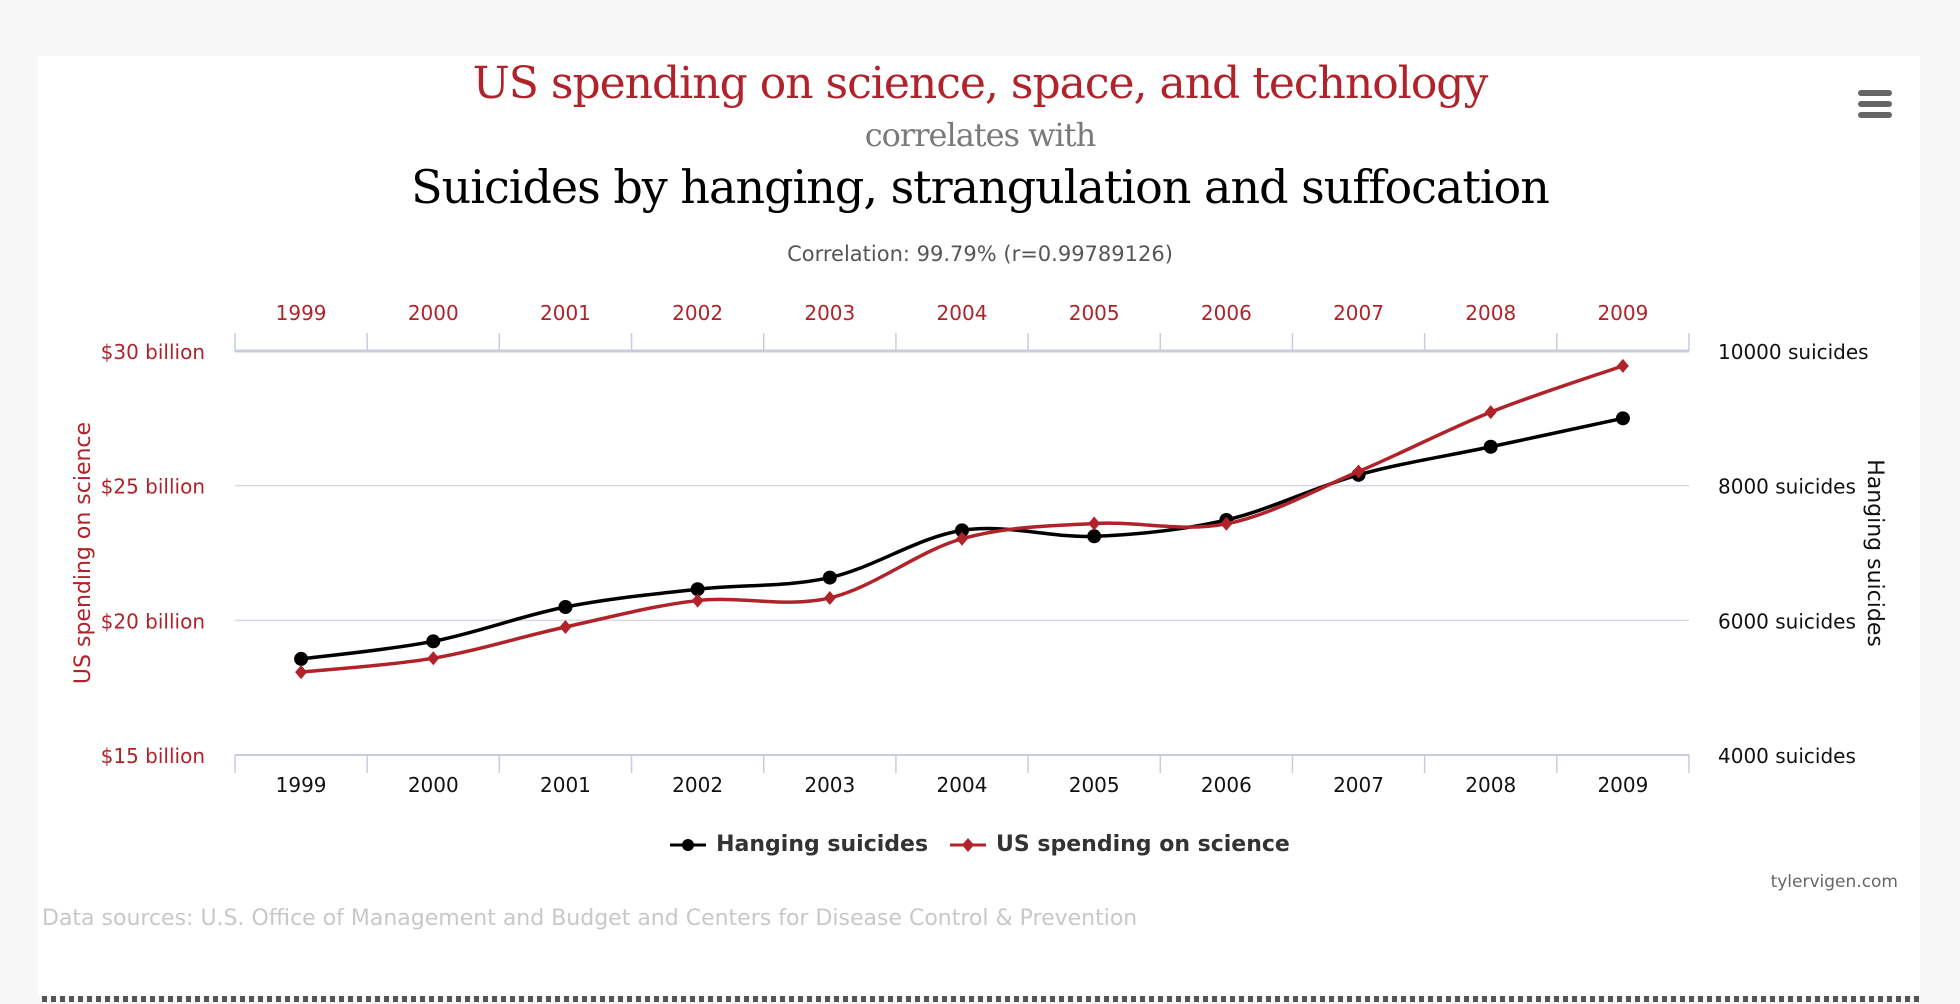 The height and width of the screenshot is (1004, 1960). What do you see at coordinates (1874, 553) in the screenshot?
I see `right-axis-title: Hanging suicides` at bounding box center [1874, 553].